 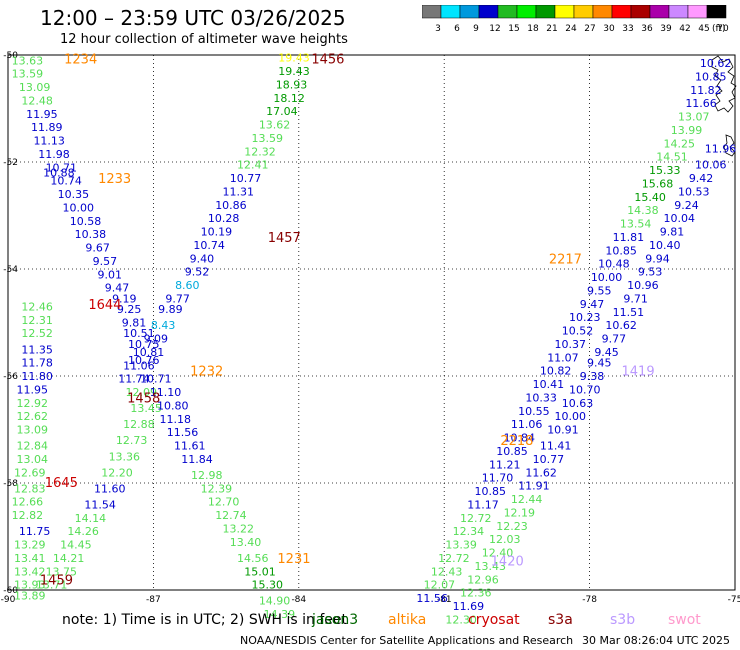 What do you see at coordinates (447, 571) in the screenshot?
I see `swh-value-label: 12.43` at bounding box center [447, 571].